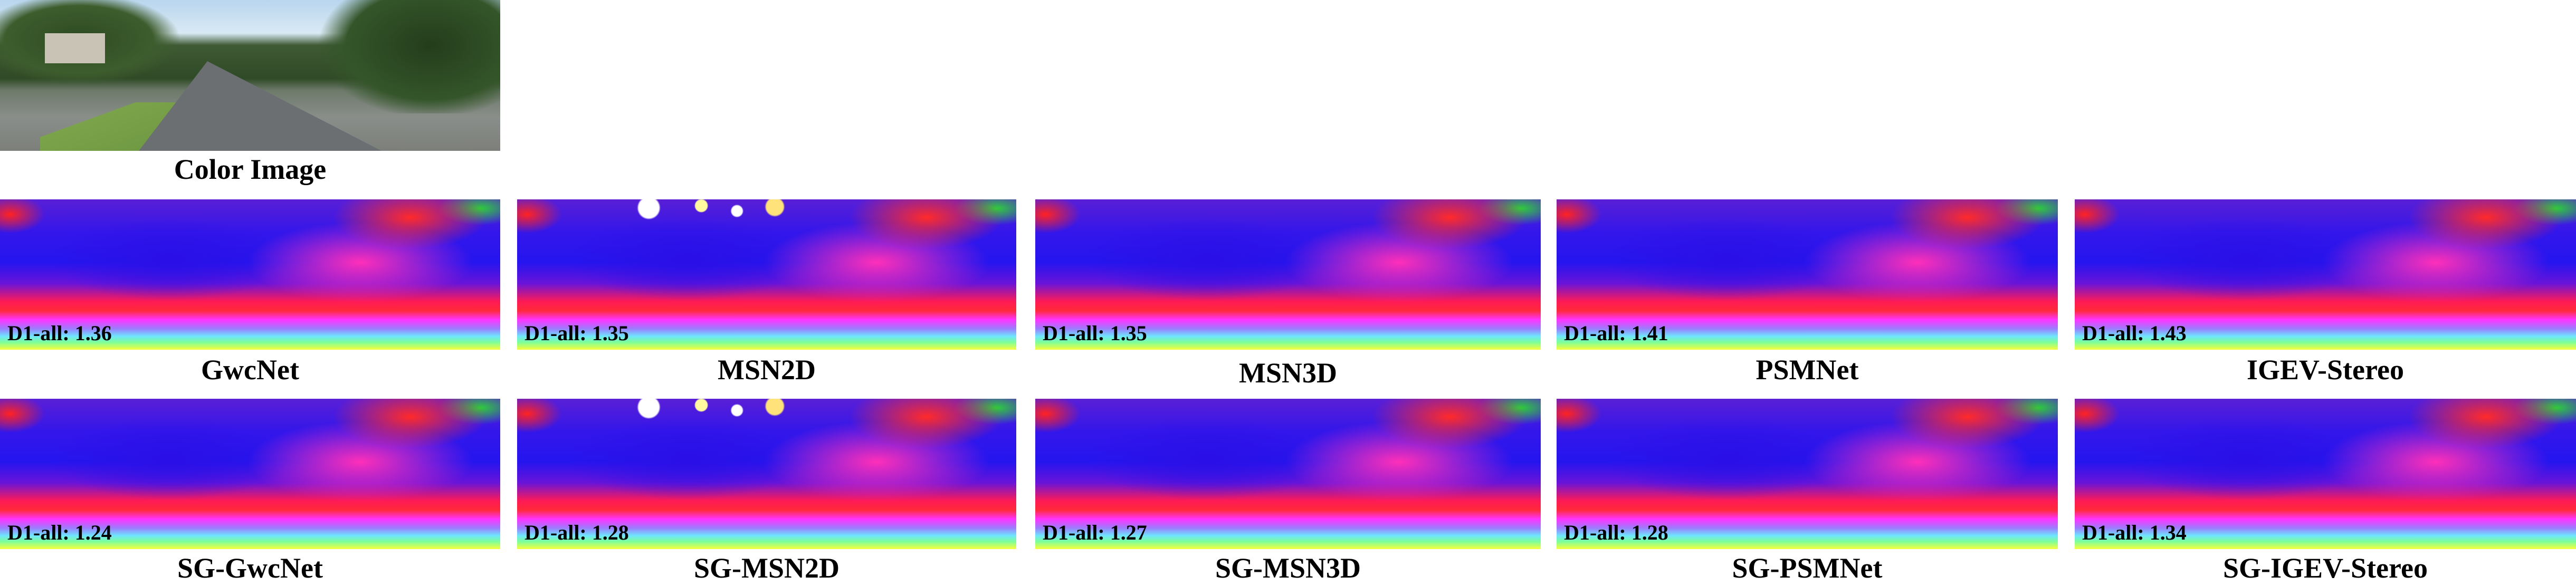 The width and height of the screenshot is (2576, 586). I want to click on method-caption: SG-MSN2D, so click(766, 568).